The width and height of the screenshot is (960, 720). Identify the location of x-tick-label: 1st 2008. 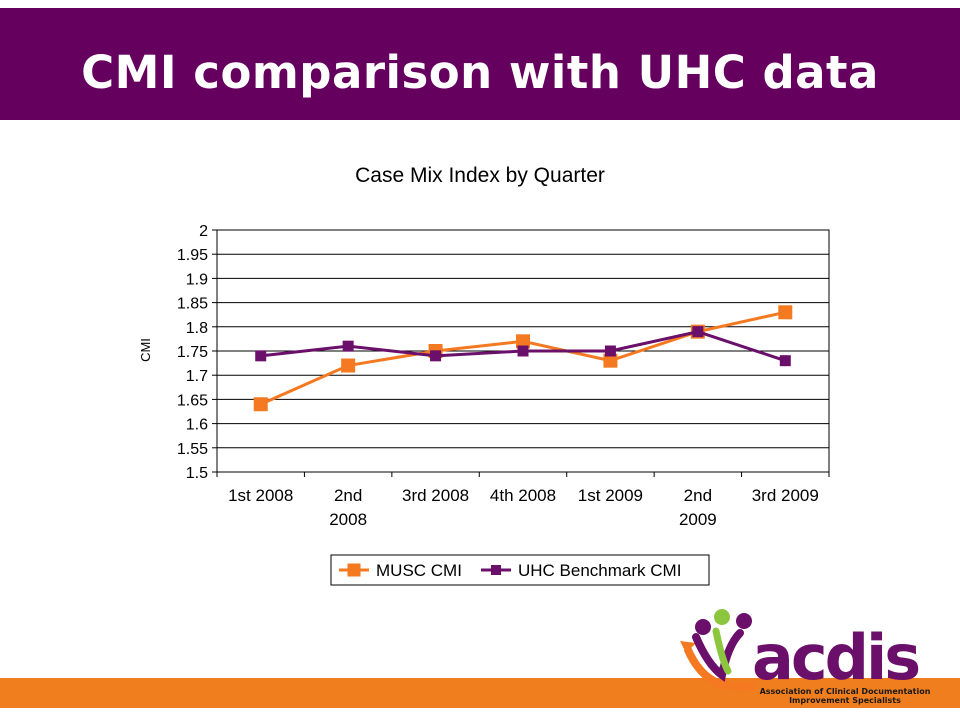
(260, 495).